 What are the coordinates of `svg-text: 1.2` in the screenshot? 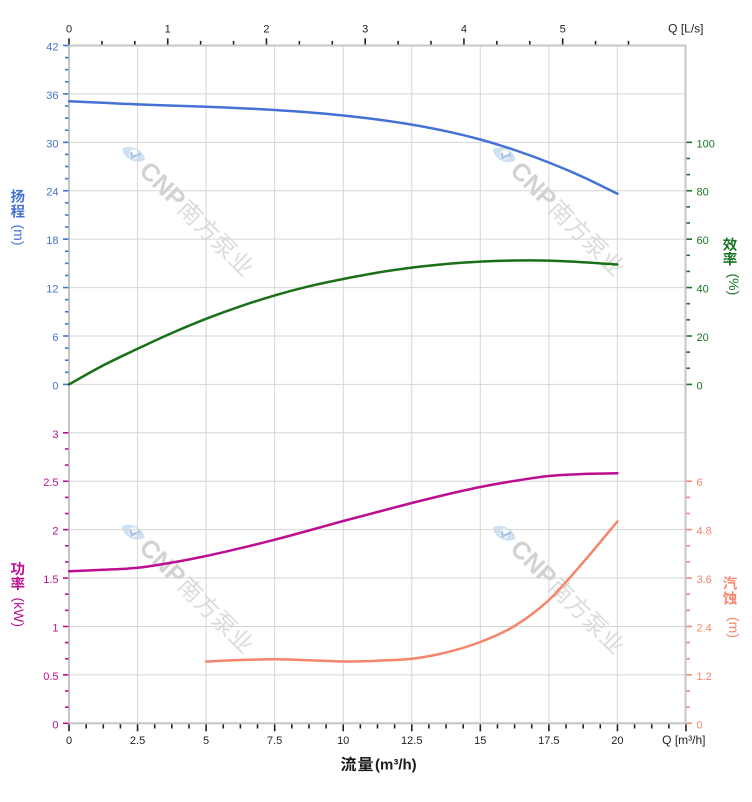 It's located at (704, 677).